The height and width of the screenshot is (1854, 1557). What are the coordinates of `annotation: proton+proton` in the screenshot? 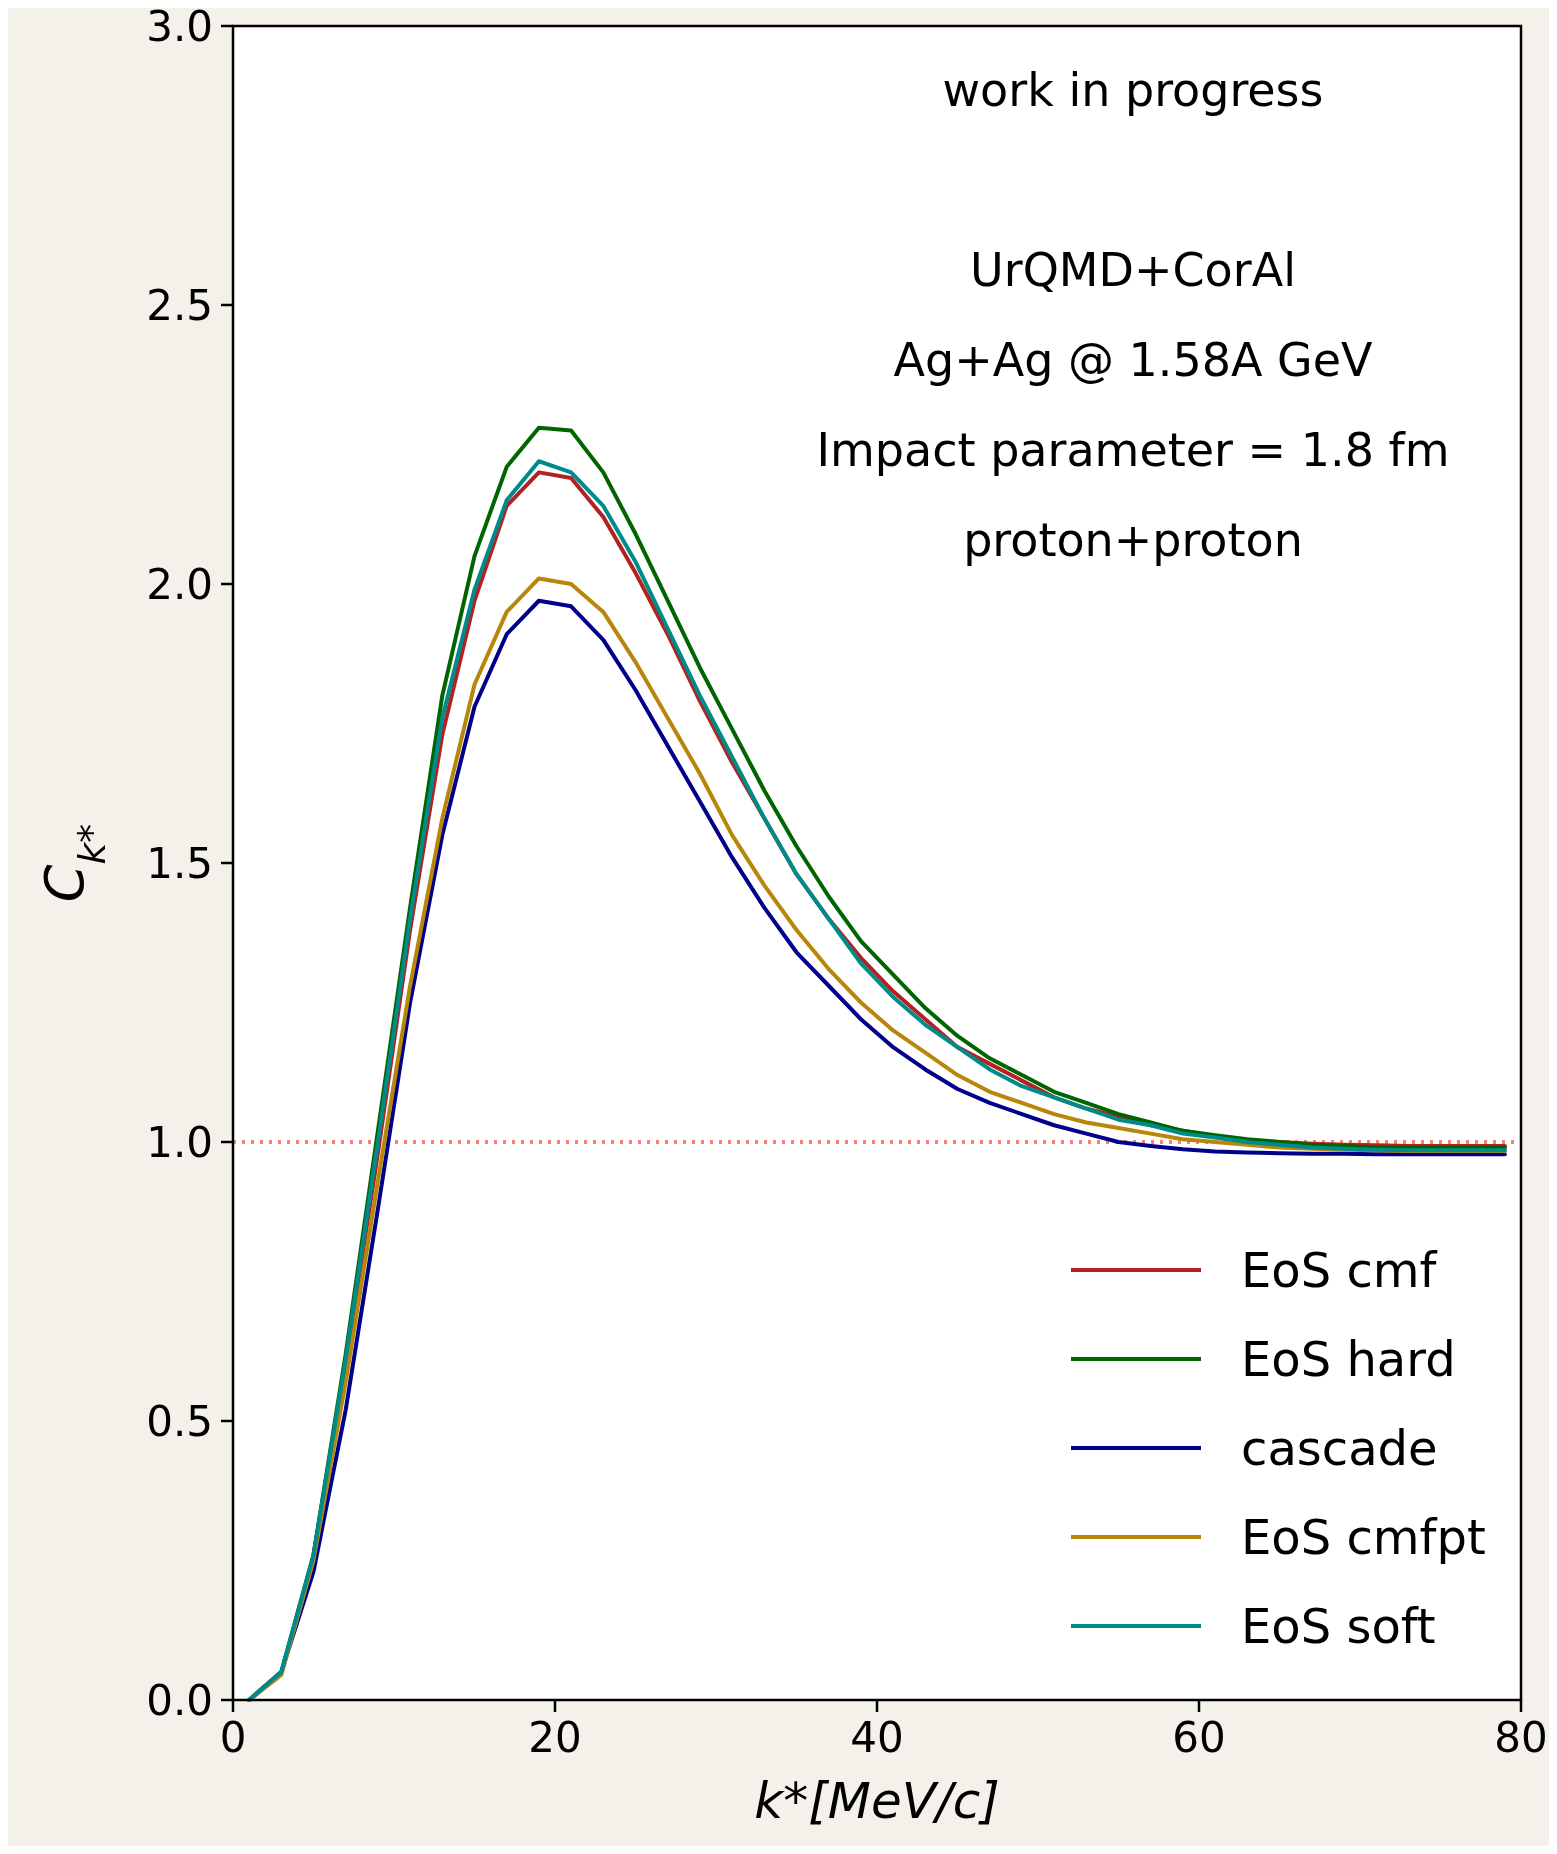 It's located at (1133, 540).